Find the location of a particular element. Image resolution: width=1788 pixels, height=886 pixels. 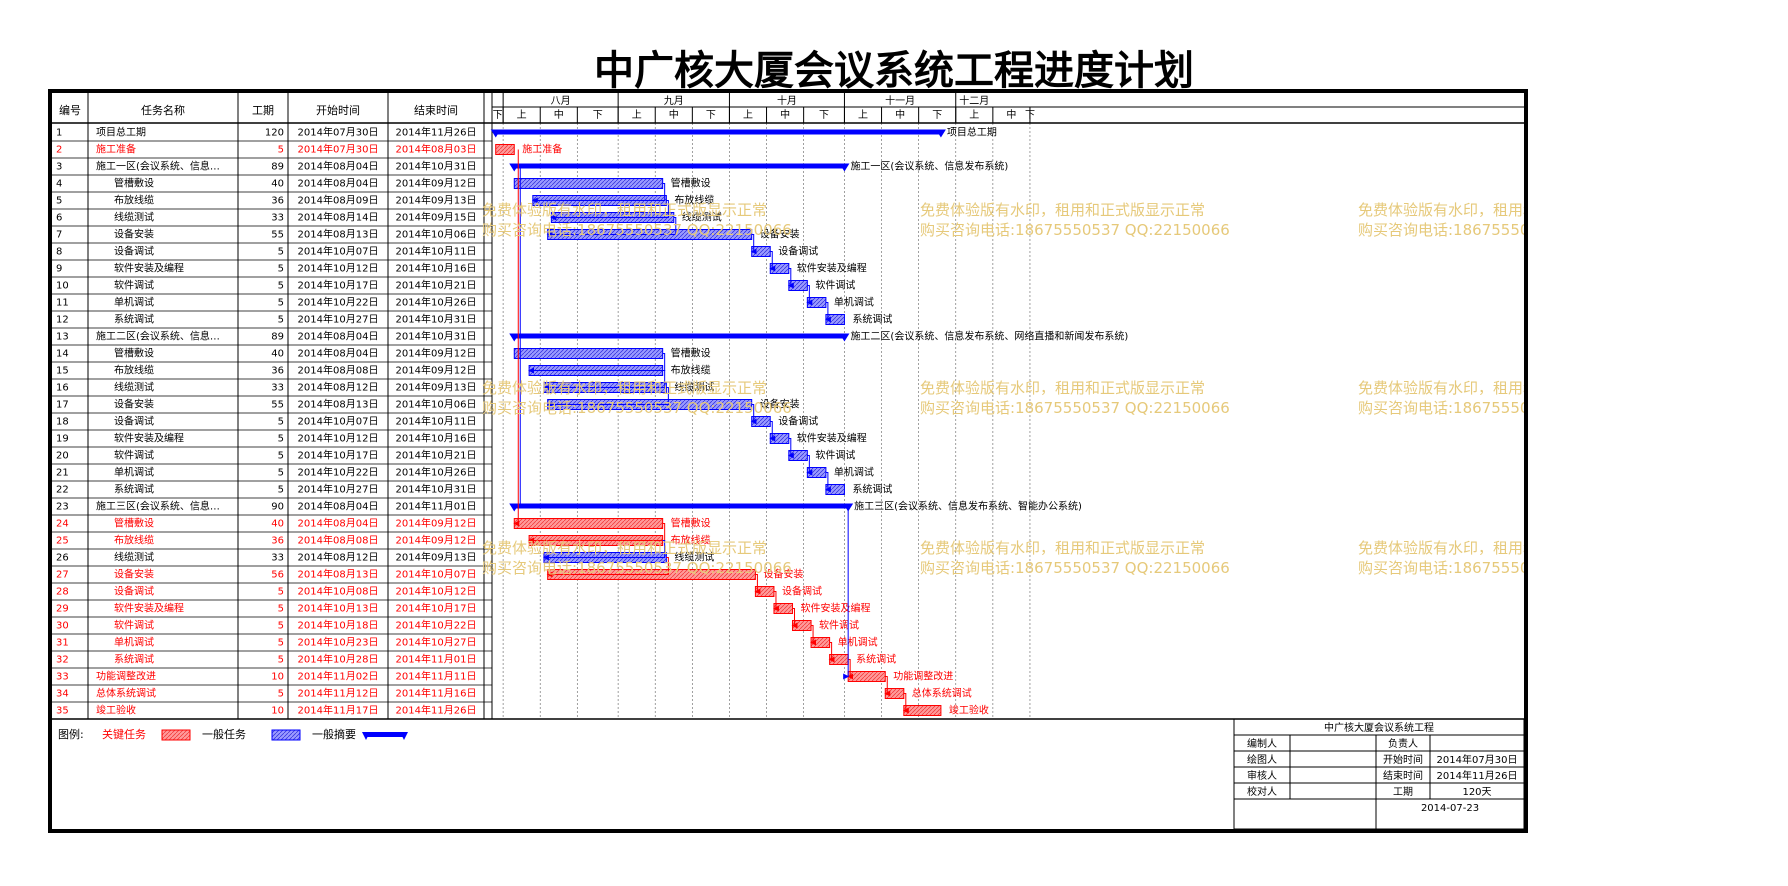

task-duration: 36 is located at coordinates (277, 541).